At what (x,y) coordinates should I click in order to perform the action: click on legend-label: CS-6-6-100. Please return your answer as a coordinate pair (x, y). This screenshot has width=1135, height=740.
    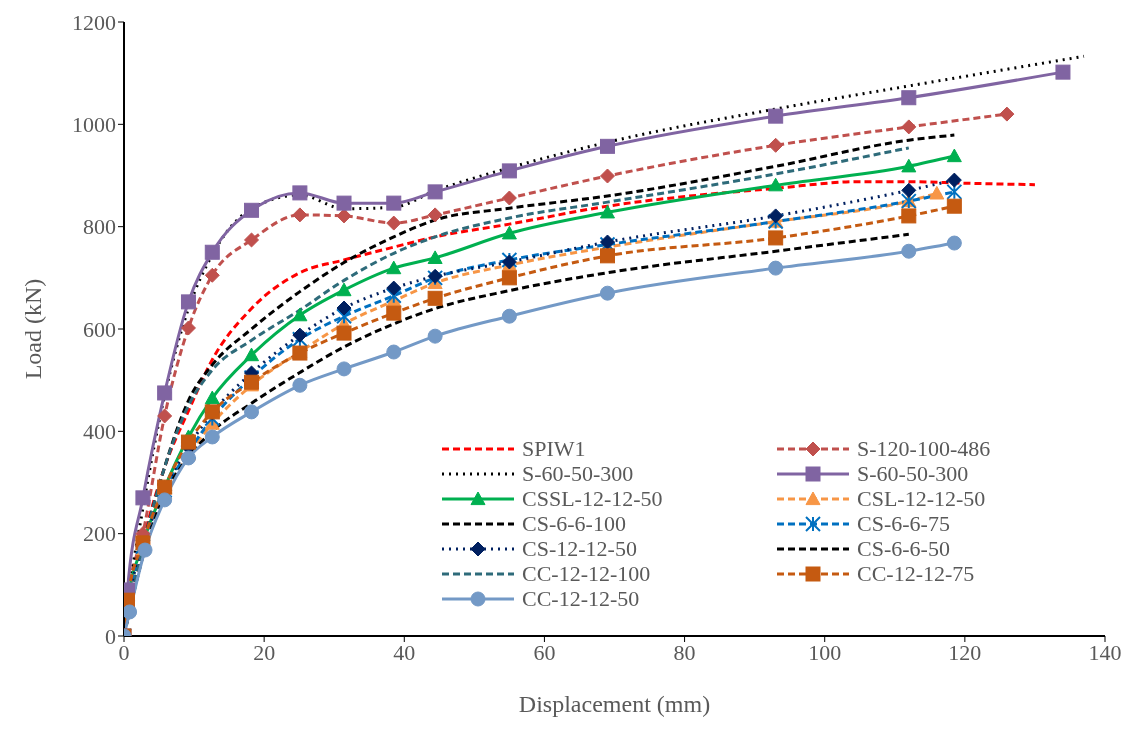
    Looking at the image, I should click on (574, 523).